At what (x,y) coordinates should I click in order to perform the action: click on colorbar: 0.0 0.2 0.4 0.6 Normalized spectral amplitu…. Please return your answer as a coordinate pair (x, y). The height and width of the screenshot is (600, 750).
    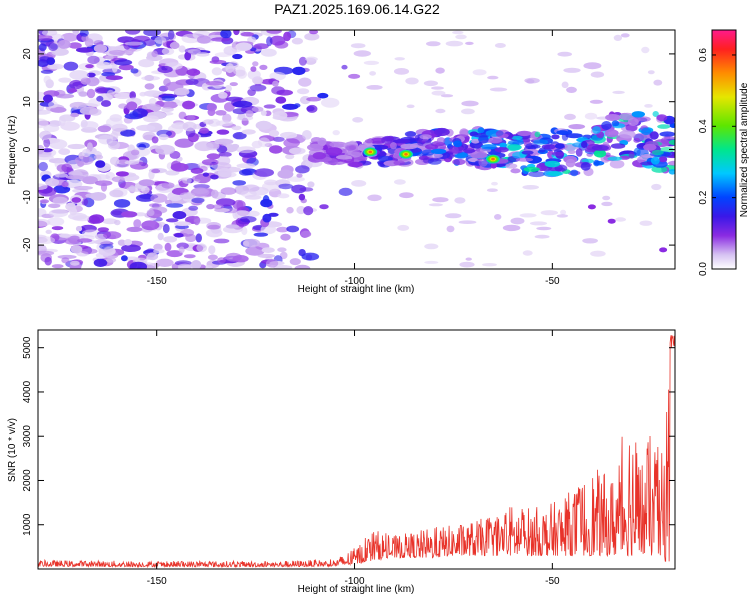
    Looking at the image, I should click on (724, 152).